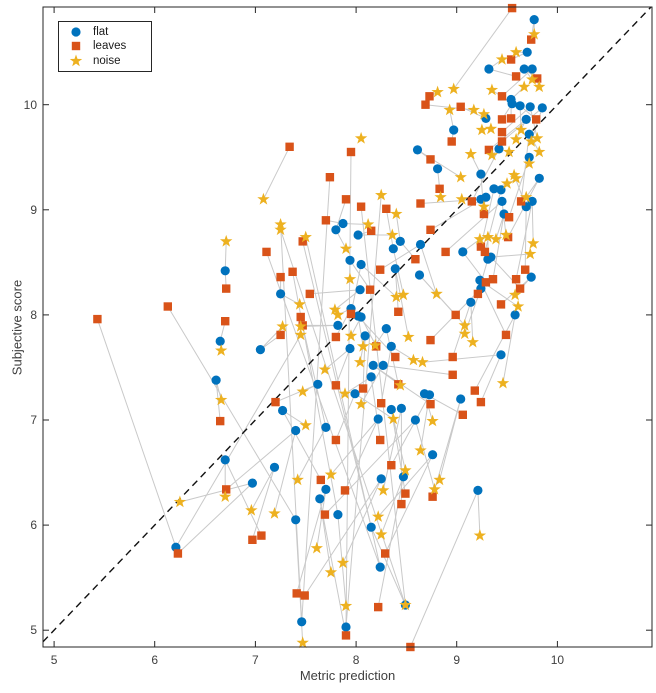 This screenshot has width=656, height=693. Describe the element at coordinates (155, 660) in the screenshot. I see `x-tick-label: 6` at that location.